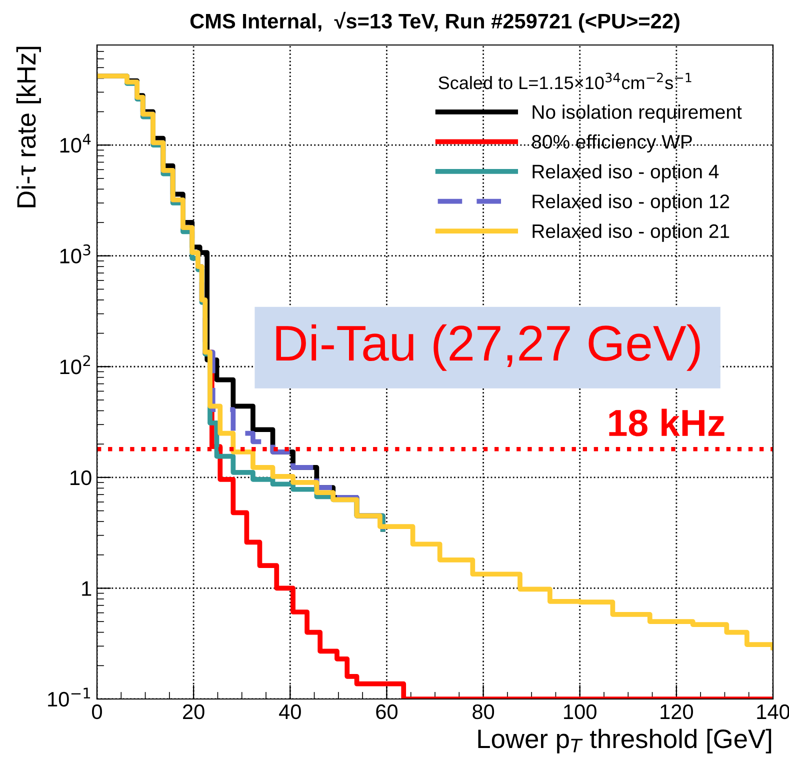 The width and height of the screenshot is (789, 764). What do you see at coordinates (565, 81) in the screenshot?
I see `legend-title: Scaled to L=1.15×10$^{34}$cm$^{−2}$s$^{−1}$` at bounding box center [565, 81].